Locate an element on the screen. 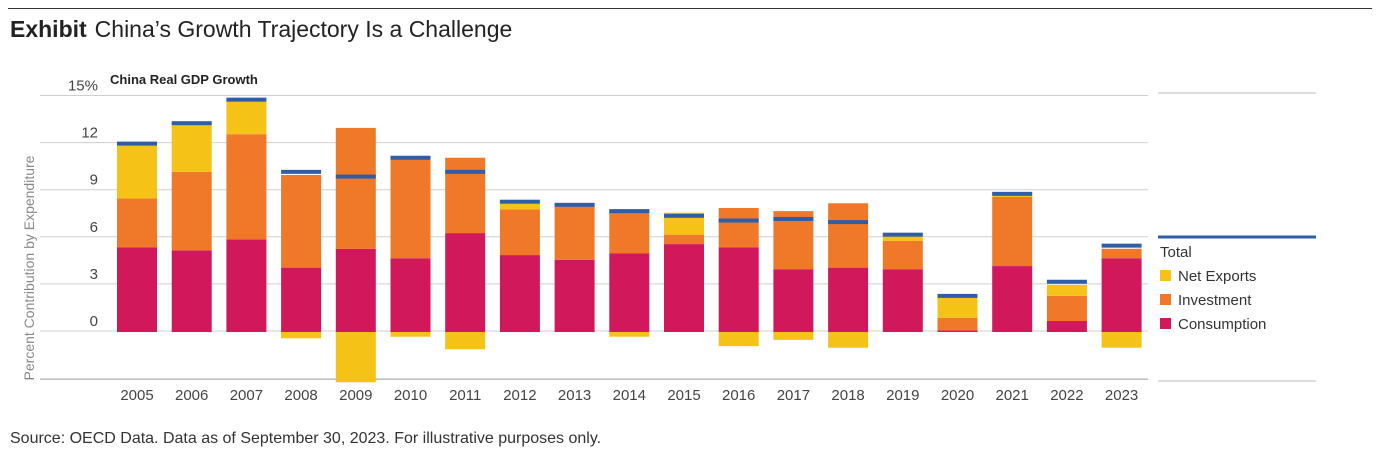  legend-label-consumption: Consumption is located at coordinates (1222, 324).